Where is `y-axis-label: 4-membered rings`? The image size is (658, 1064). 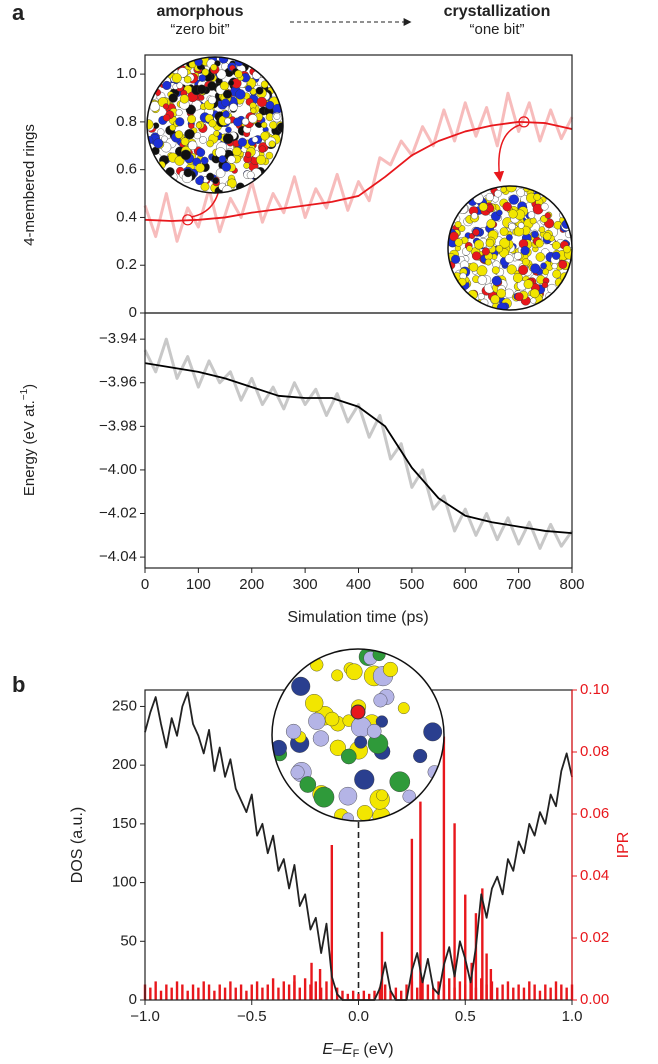 y-axis-label: 4-membered rings is located at coordinates (29, 185).